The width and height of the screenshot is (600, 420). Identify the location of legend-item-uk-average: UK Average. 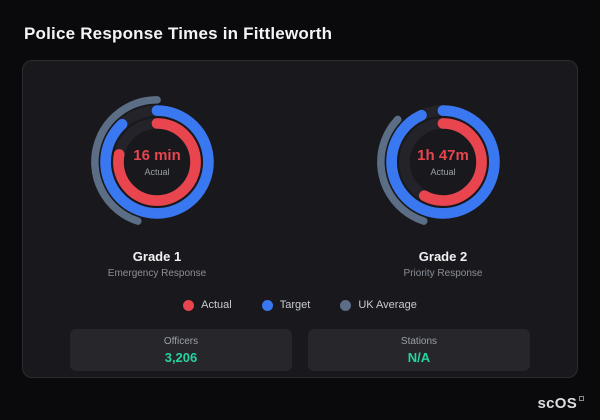
(378, 305).